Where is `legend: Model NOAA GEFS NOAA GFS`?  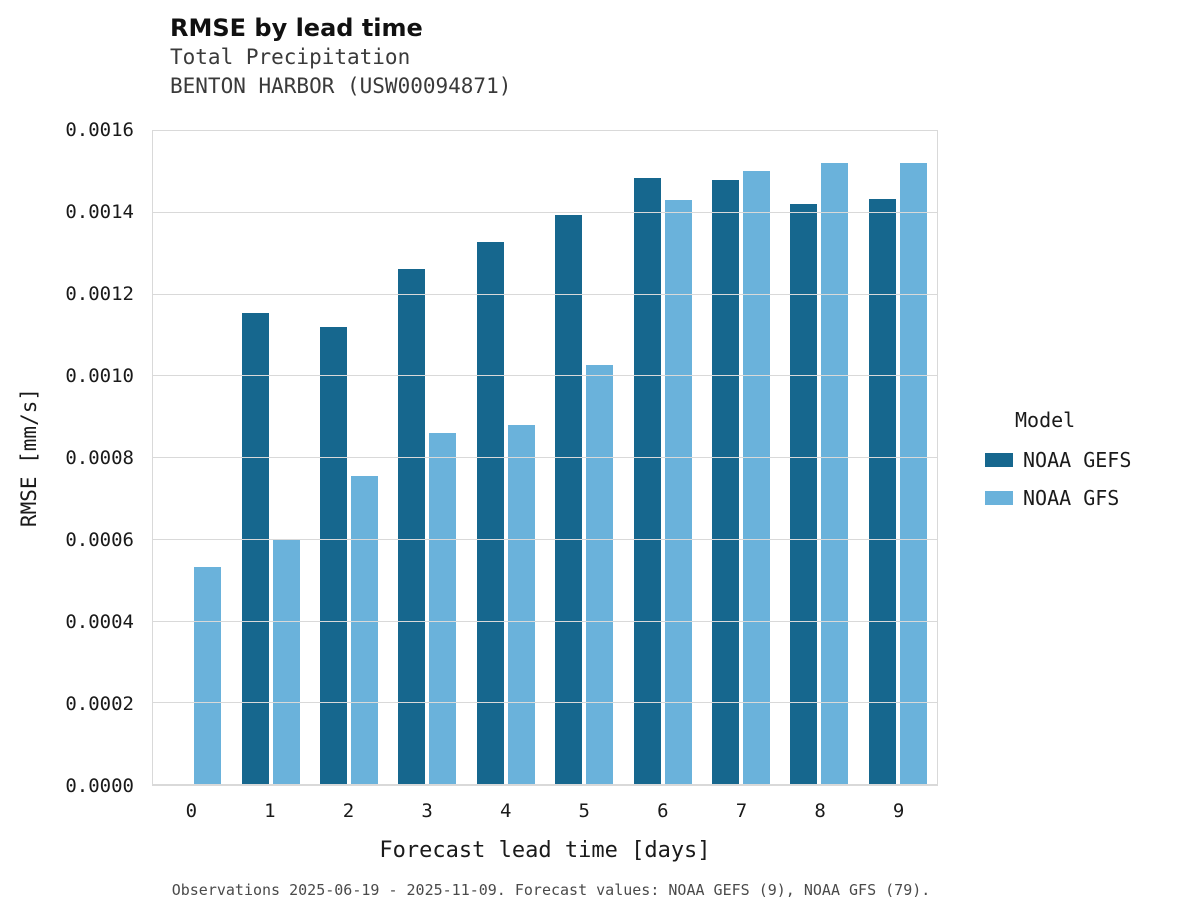 legend: Model NOAA GEFS NOAA GFS is located at coordinates (1058, 466).